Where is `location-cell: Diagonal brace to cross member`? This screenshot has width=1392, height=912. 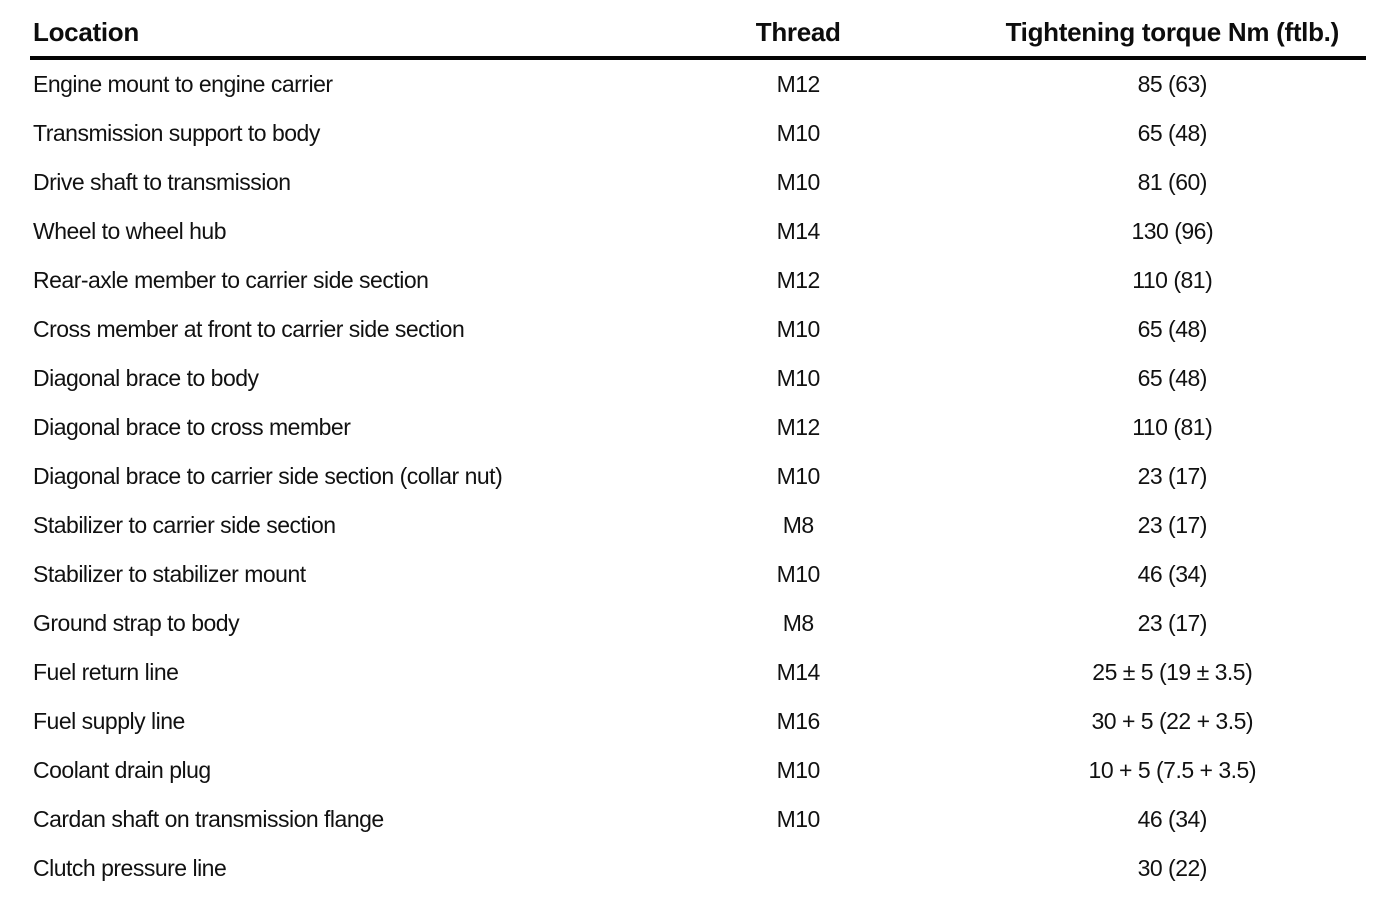
location-cell: Diagonal brace to cross member is located at coordinates (192, 427).